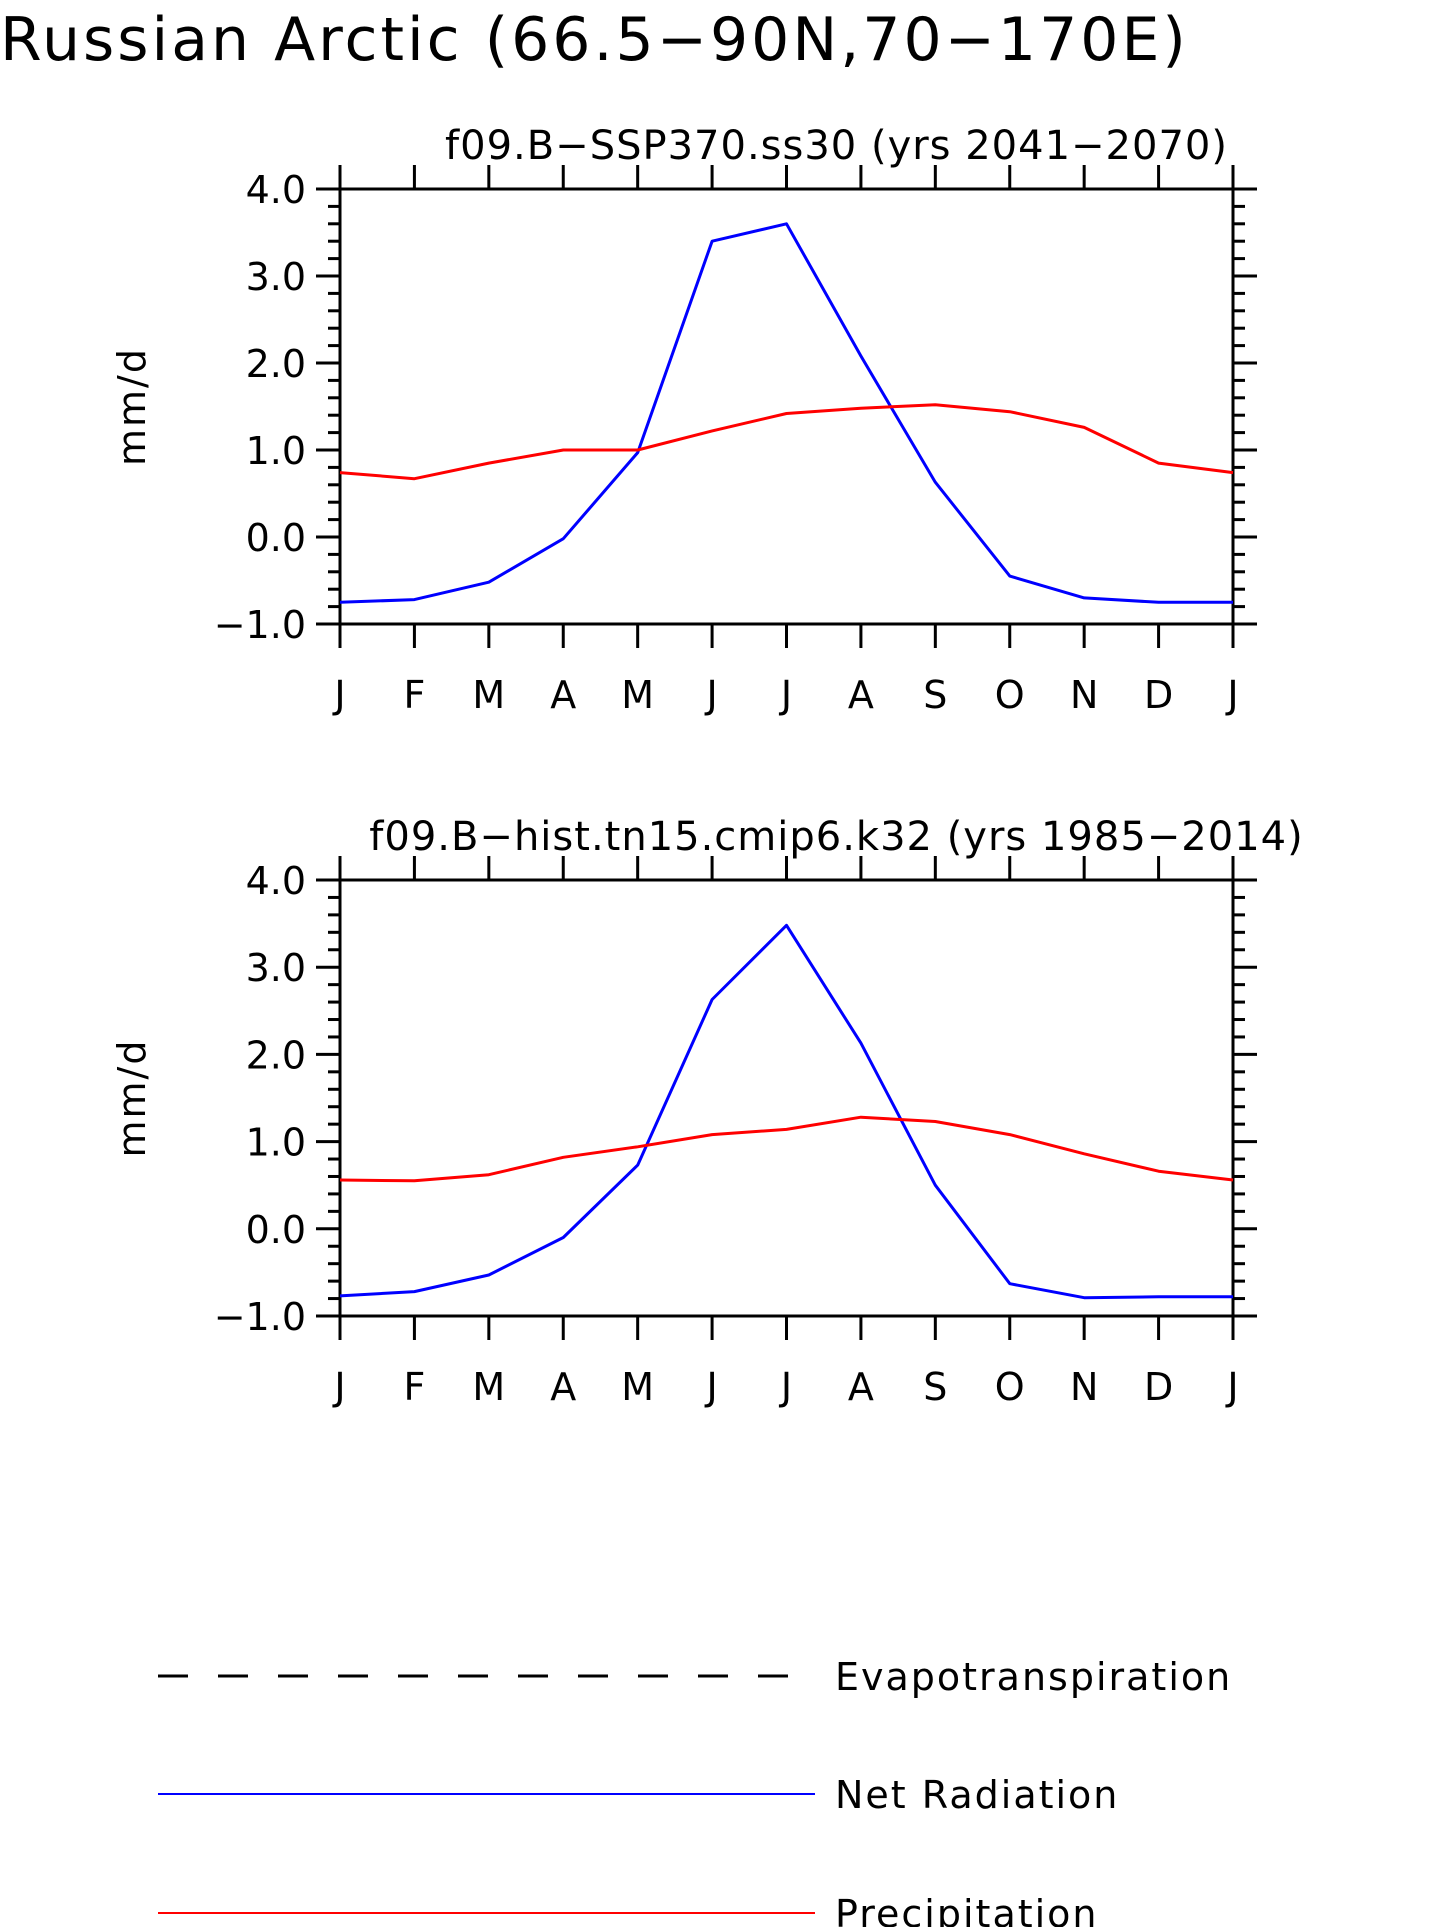 This screenshot has height=1927, width=1437. I want to click on main-title: Russian Arctic (66.5−90N,70−170E), so click(594, 40).